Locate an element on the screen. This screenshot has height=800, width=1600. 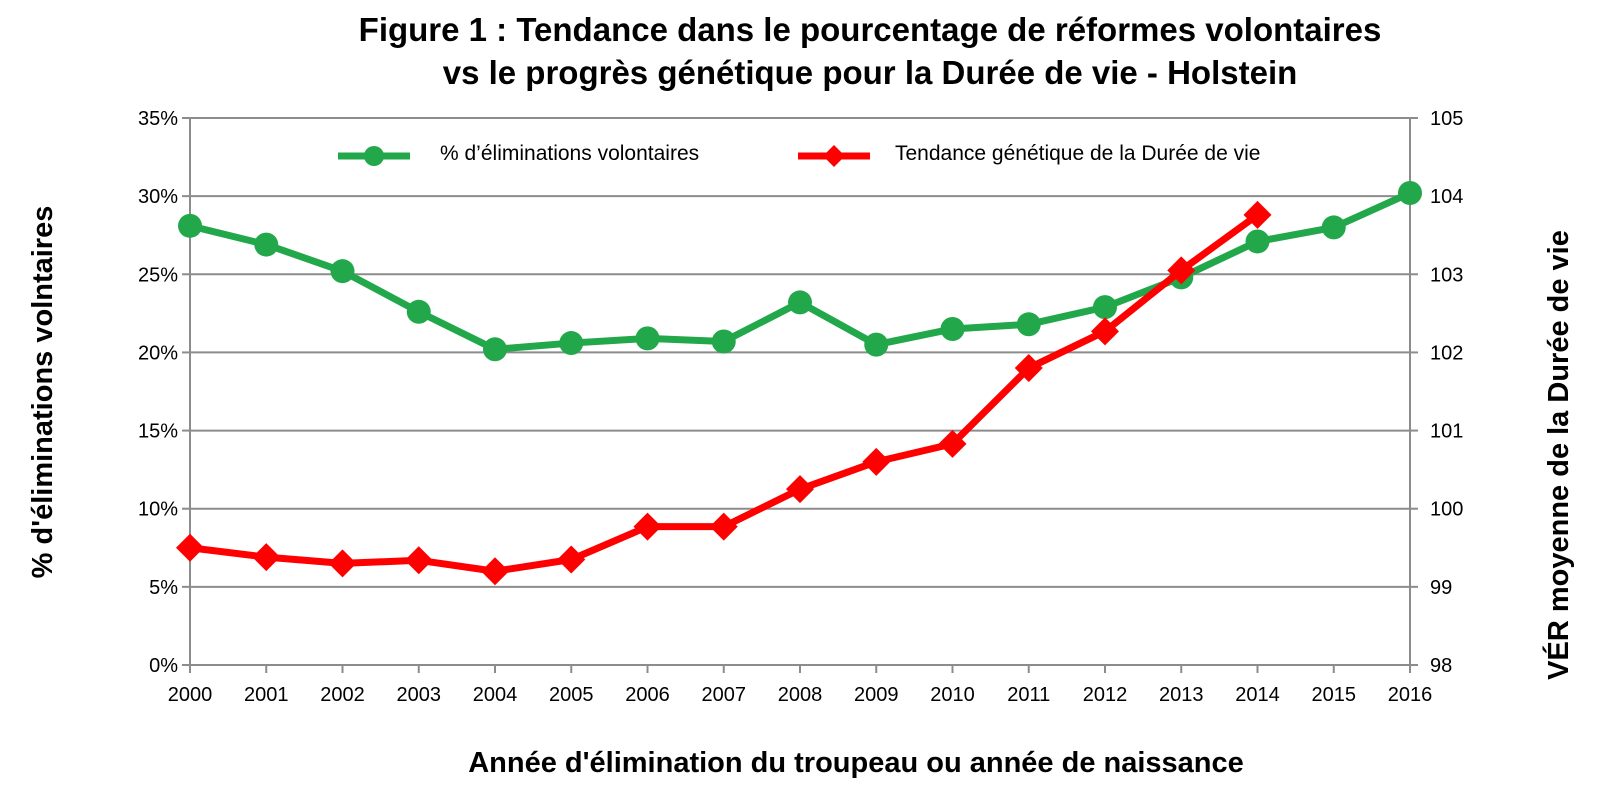
x-tick-label: 2000 is located at coordinates (190, 695).